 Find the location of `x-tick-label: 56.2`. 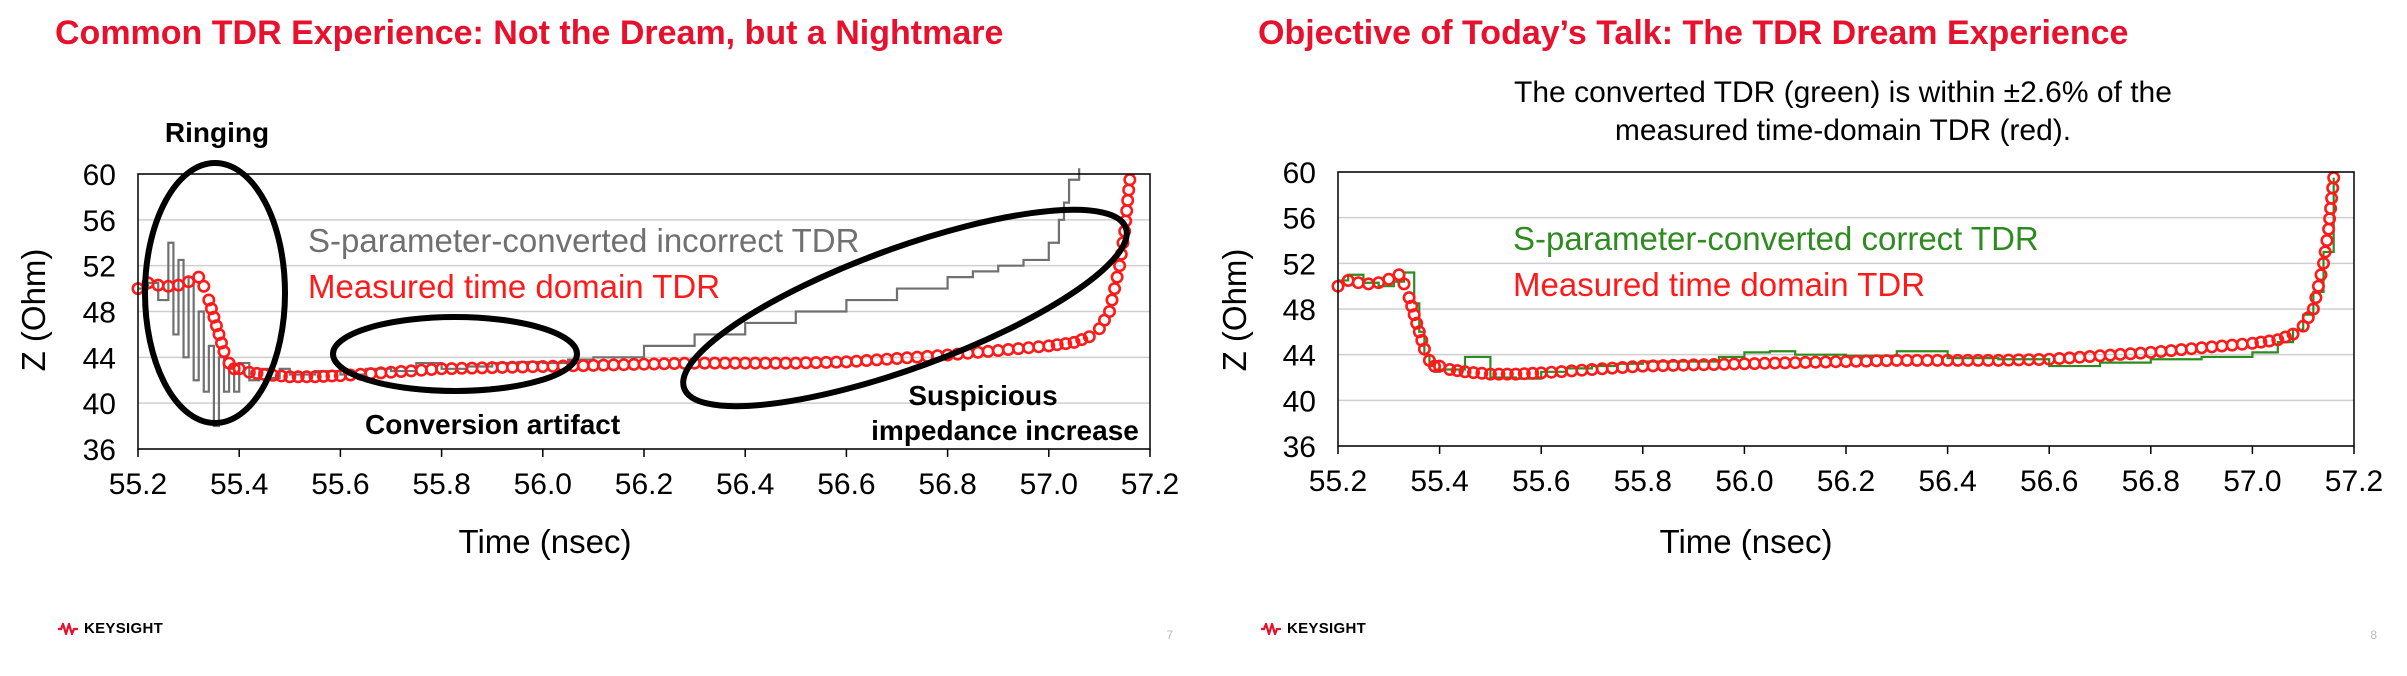

x-tick-label: 56.2 is located at coordinates (1846, 481).